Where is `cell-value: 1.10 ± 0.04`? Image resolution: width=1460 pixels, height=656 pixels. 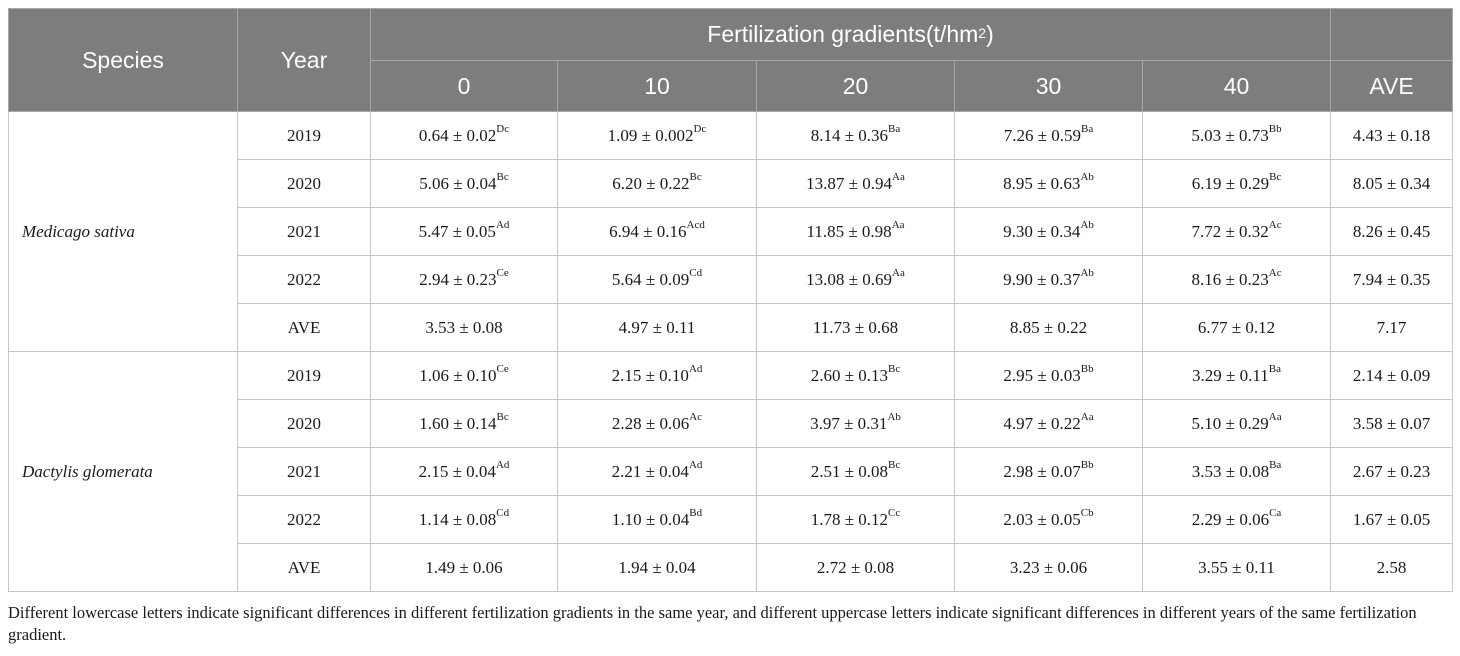
cell-value: 1.10 ± 0.04 is located at coordinates (650, 519).